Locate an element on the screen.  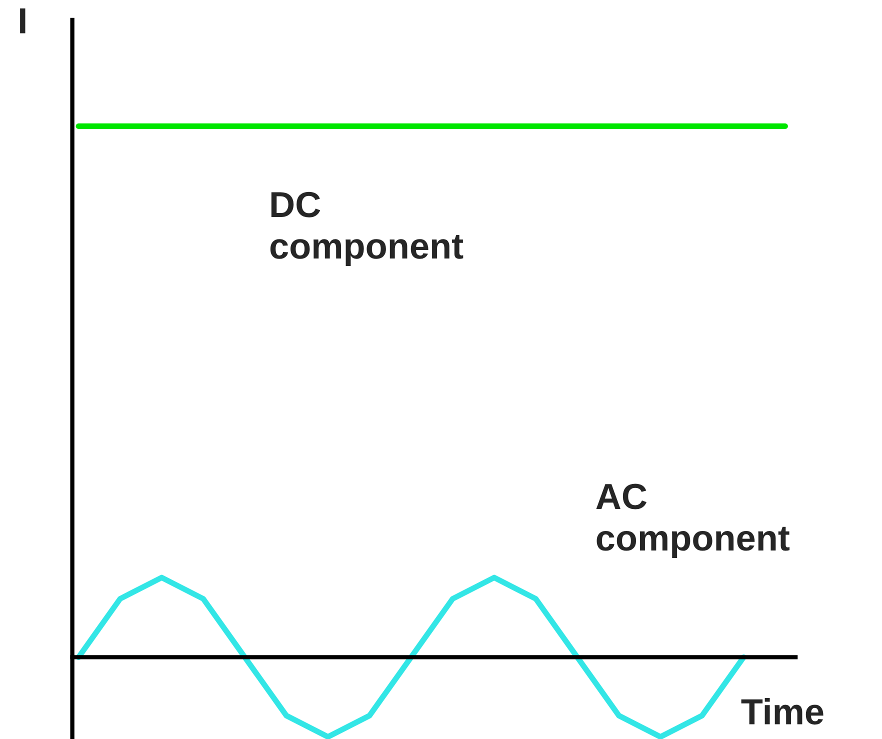
x-axis-title: Time is located at coordinates (782, 711).